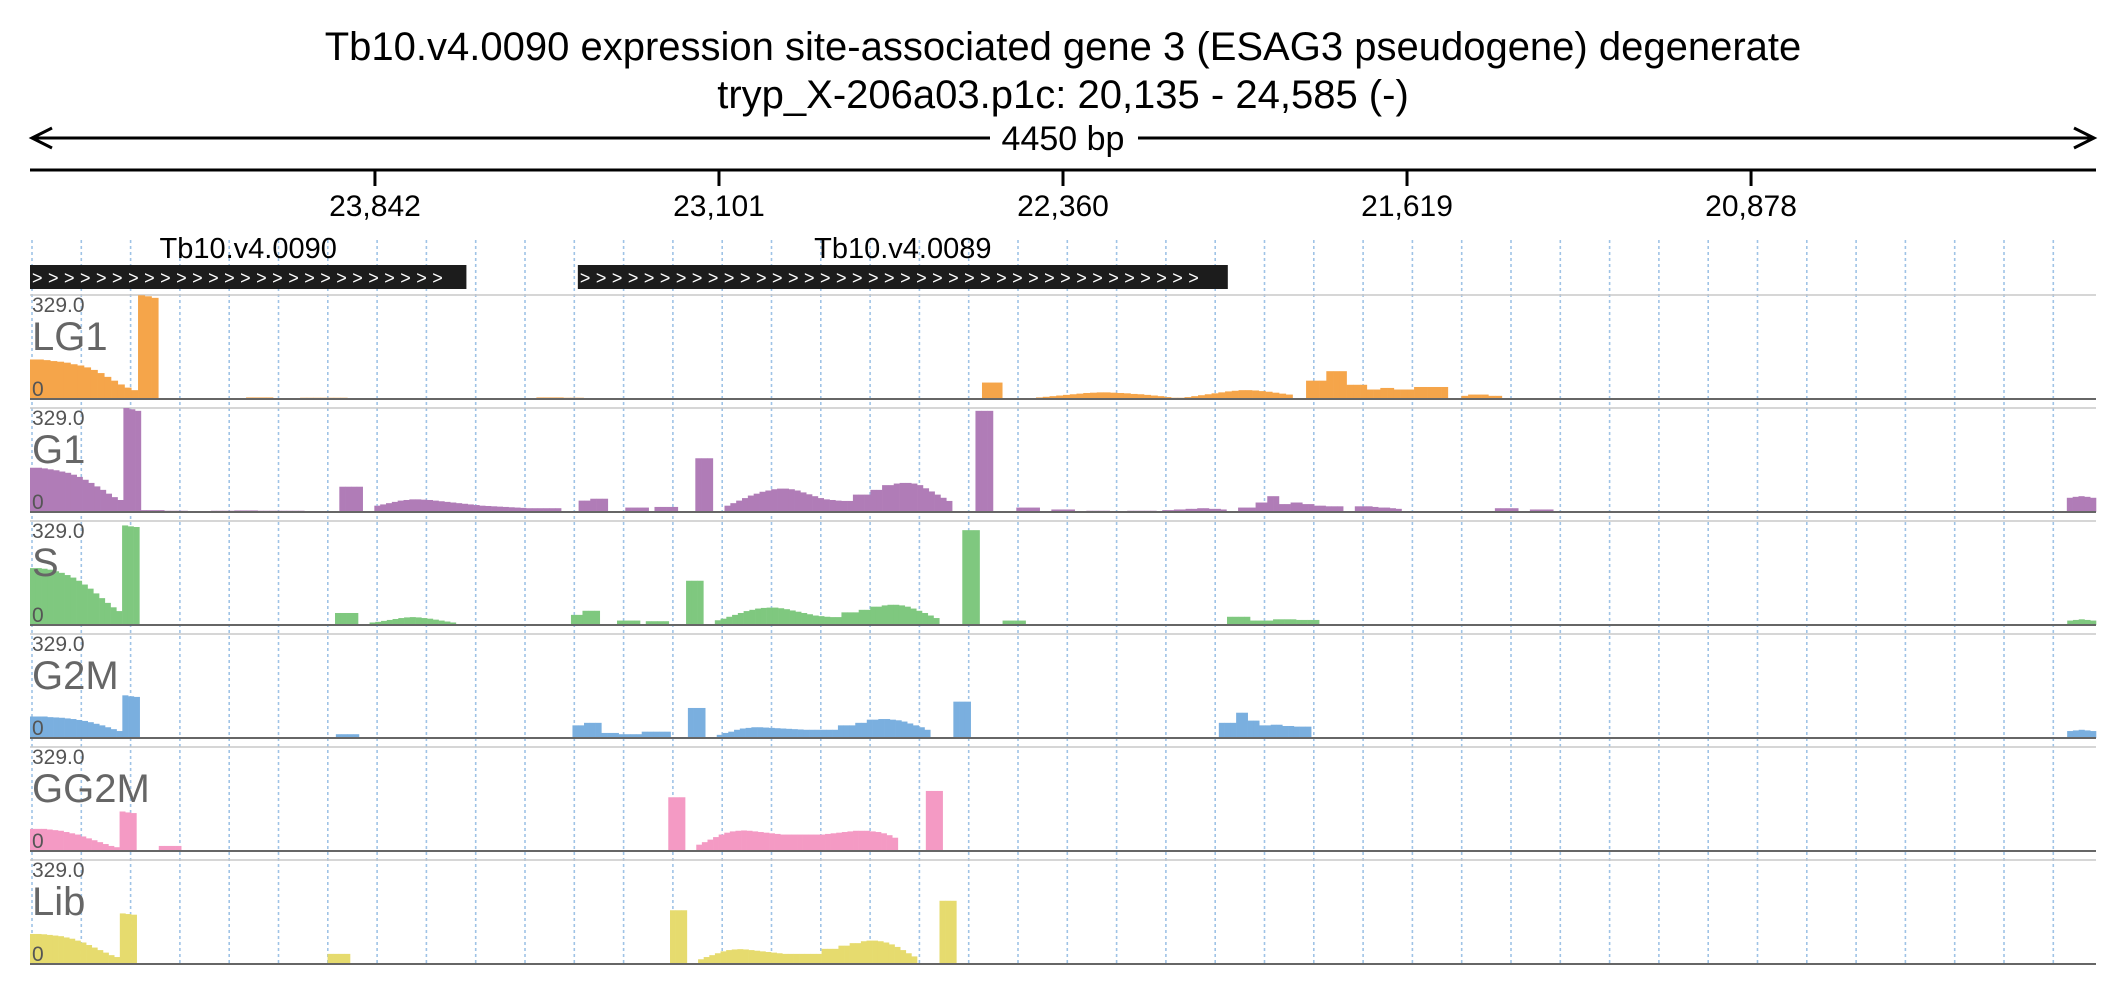  Describe the element at coordinates (2085, 138) in the screenshot. I see `span-arrowhead-right` at that location.